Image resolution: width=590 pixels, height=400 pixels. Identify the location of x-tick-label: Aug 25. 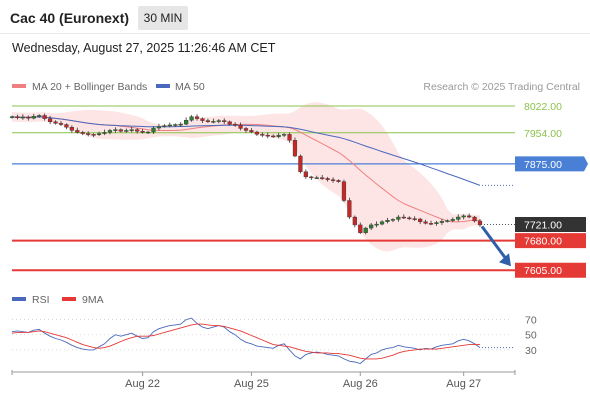
(251, 384).